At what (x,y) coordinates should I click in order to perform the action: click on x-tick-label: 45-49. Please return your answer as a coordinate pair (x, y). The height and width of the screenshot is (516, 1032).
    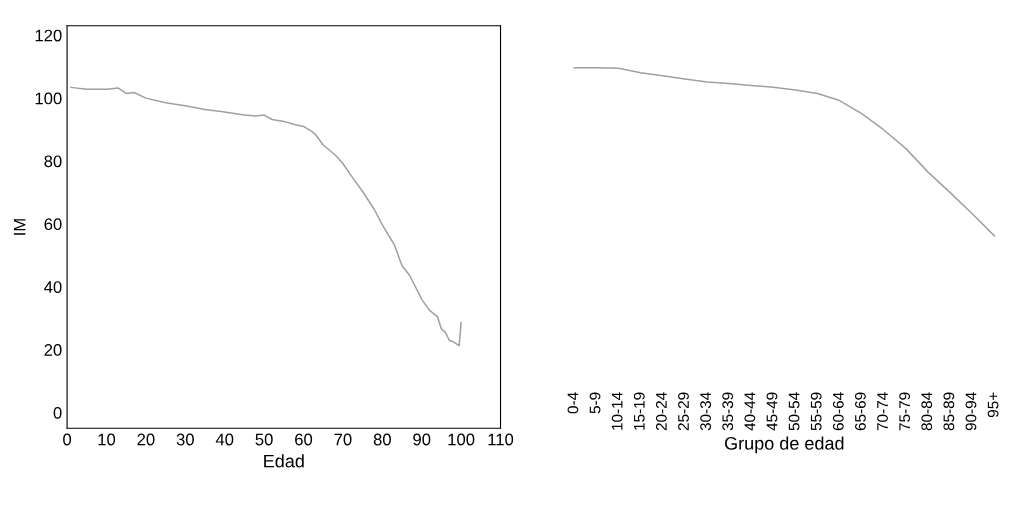
    Looking at the image, I should click on (772, 411).